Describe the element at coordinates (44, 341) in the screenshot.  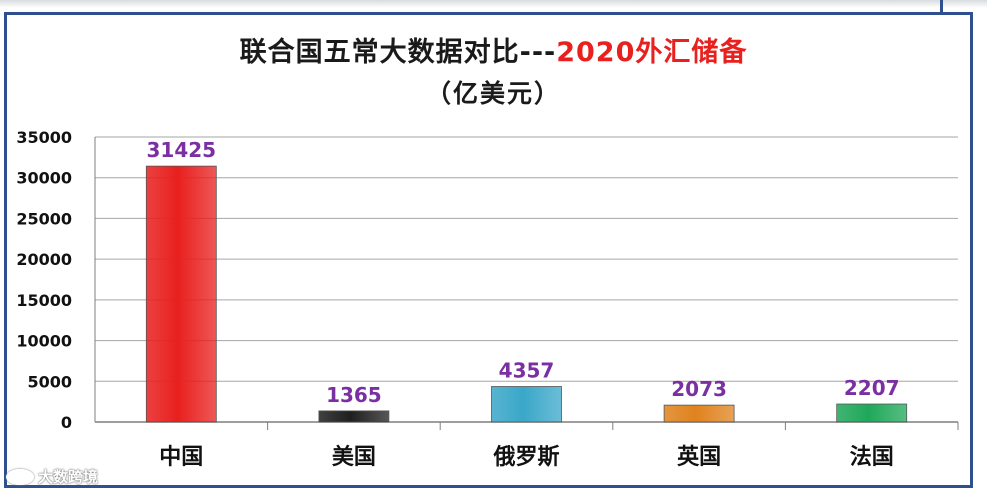
I see `y-tick-label: 10000` at that location.